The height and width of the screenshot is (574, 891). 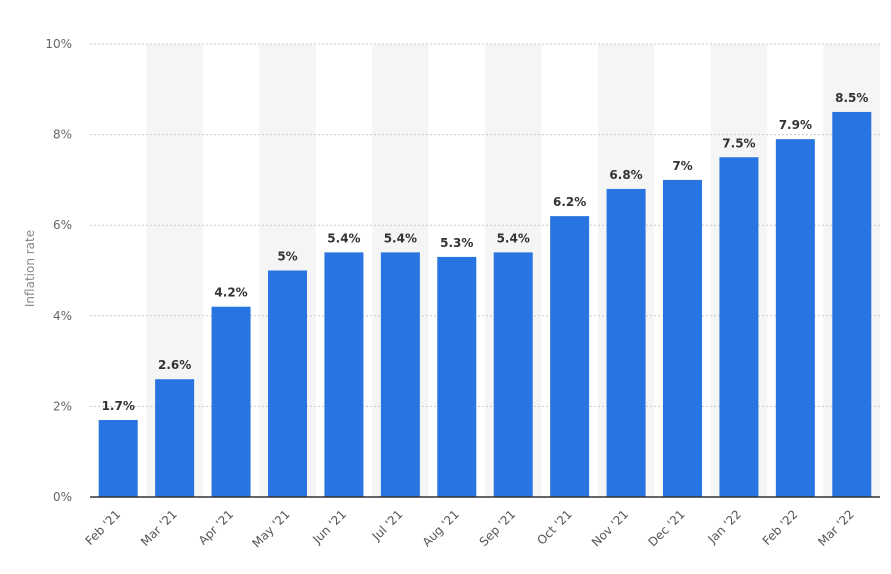 What do you see at coordinates (118, 406) in the screenshot?
I see `data-label: 1.7%` at bounding box center [118, 406].